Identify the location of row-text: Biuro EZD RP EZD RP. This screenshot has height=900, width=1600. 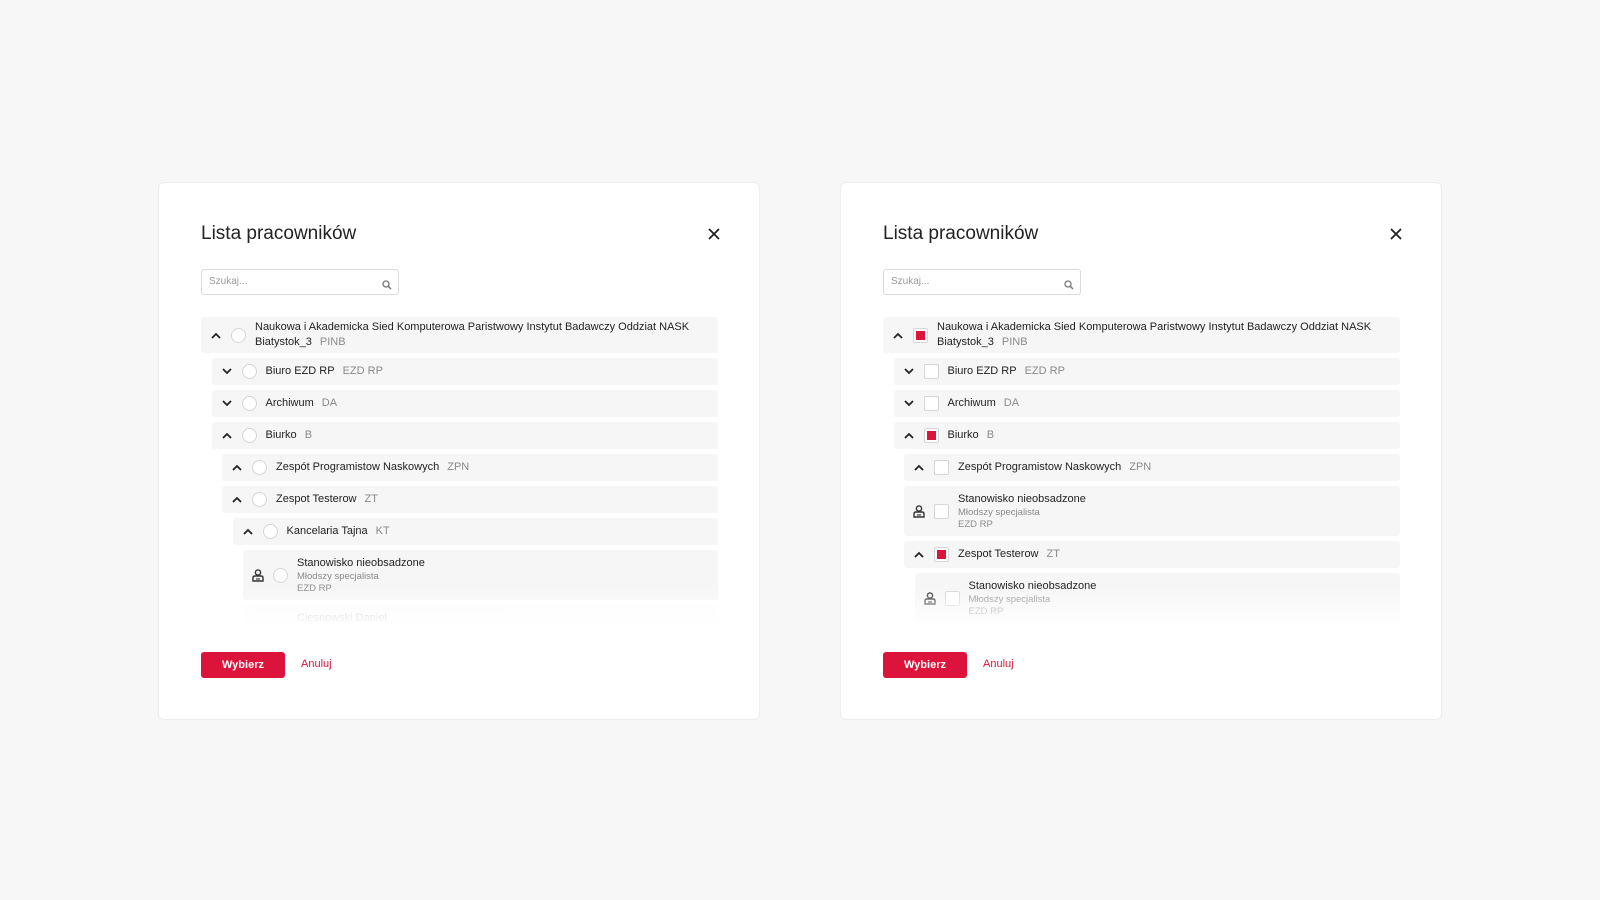
(1006, 371).